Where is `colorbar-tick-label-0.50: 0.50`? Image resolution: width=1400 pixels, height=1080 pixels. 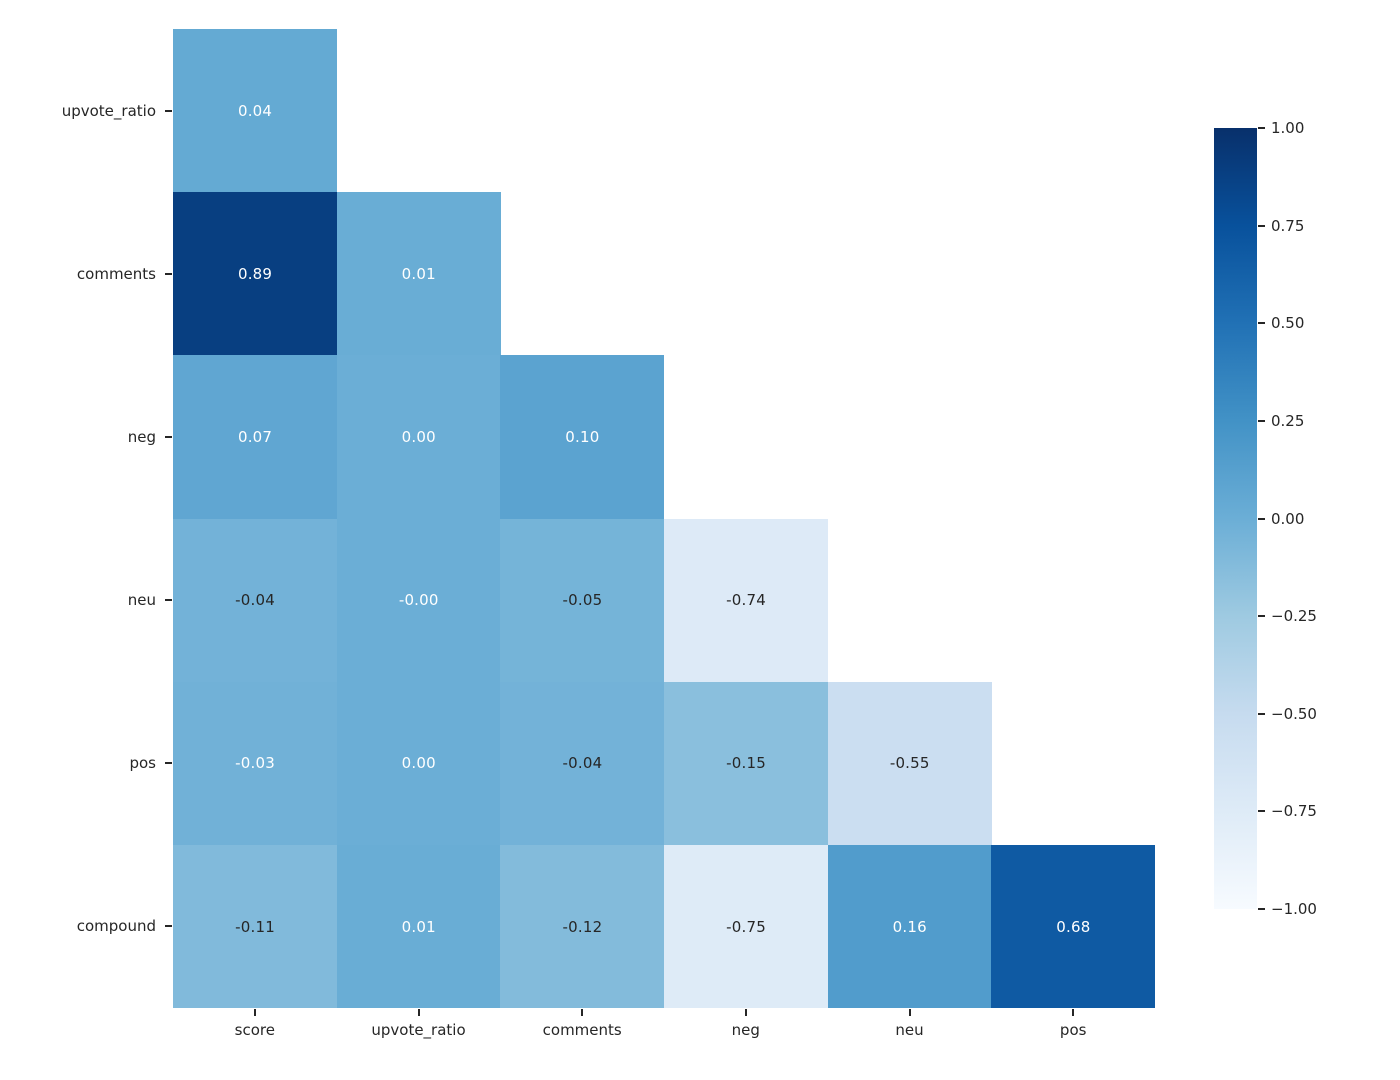
colorbar-tick-label-0.50: 0.50 is located at coordinates (1288, 323).